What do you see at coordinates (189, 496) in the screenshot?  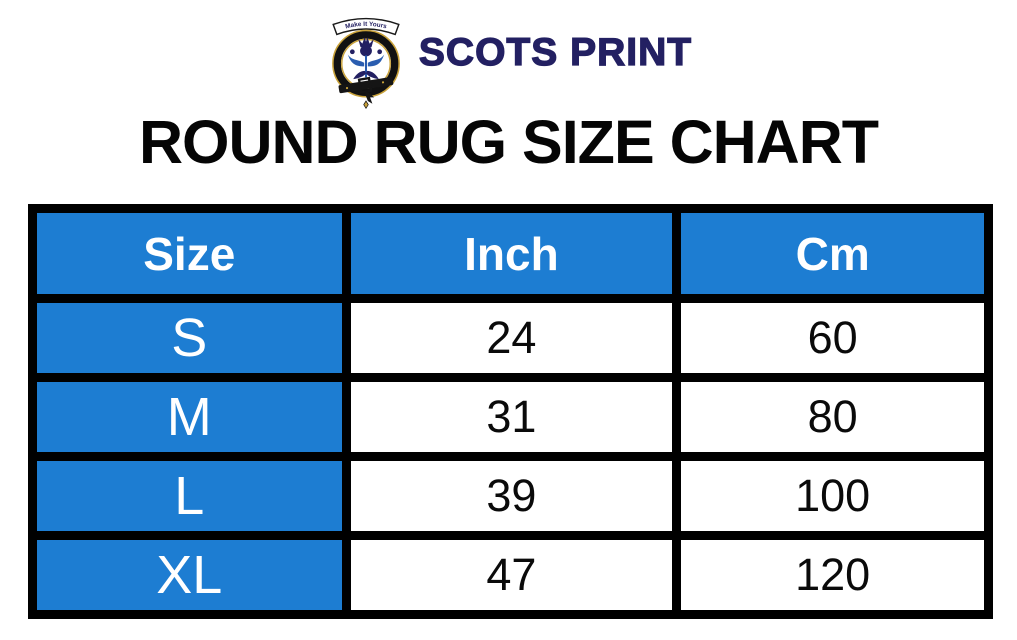 I see `size-label: L` at bounding box center [189, 496].